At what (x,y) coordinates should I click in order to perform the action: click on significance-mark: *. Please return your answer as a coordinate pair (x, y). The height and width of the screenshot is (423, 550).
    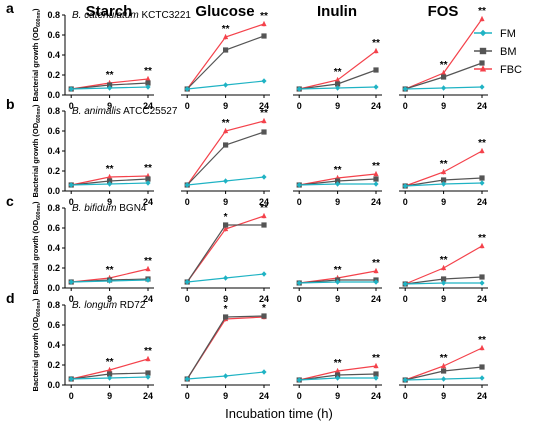
    Looking at the image, I should click on (226, 217).